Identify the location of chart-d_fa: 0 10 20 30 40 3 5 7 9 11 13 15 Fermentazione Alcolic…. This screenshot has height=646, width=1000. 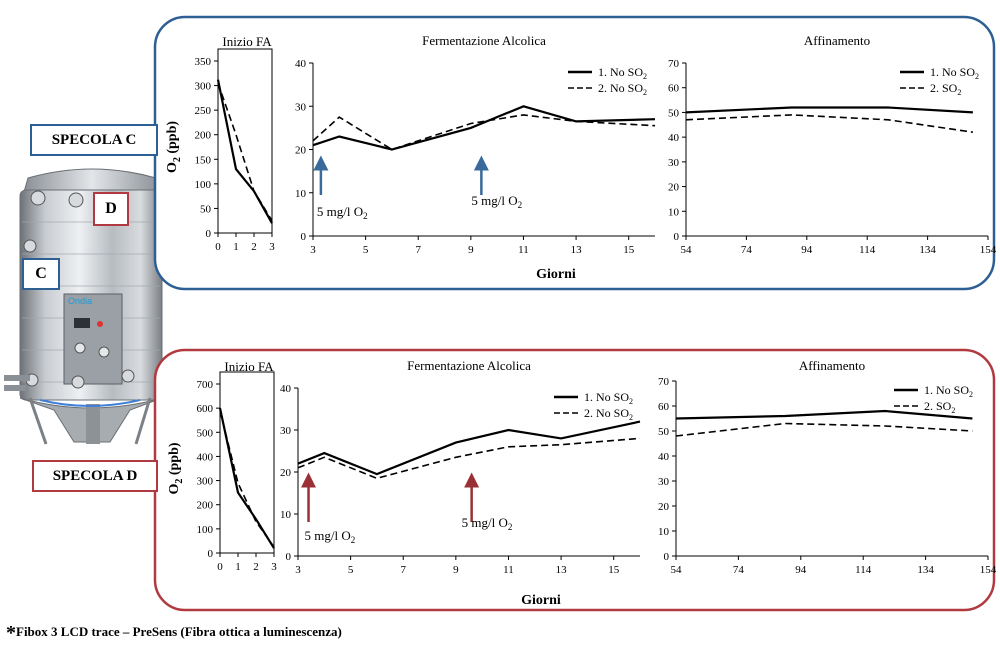
(460, 483).